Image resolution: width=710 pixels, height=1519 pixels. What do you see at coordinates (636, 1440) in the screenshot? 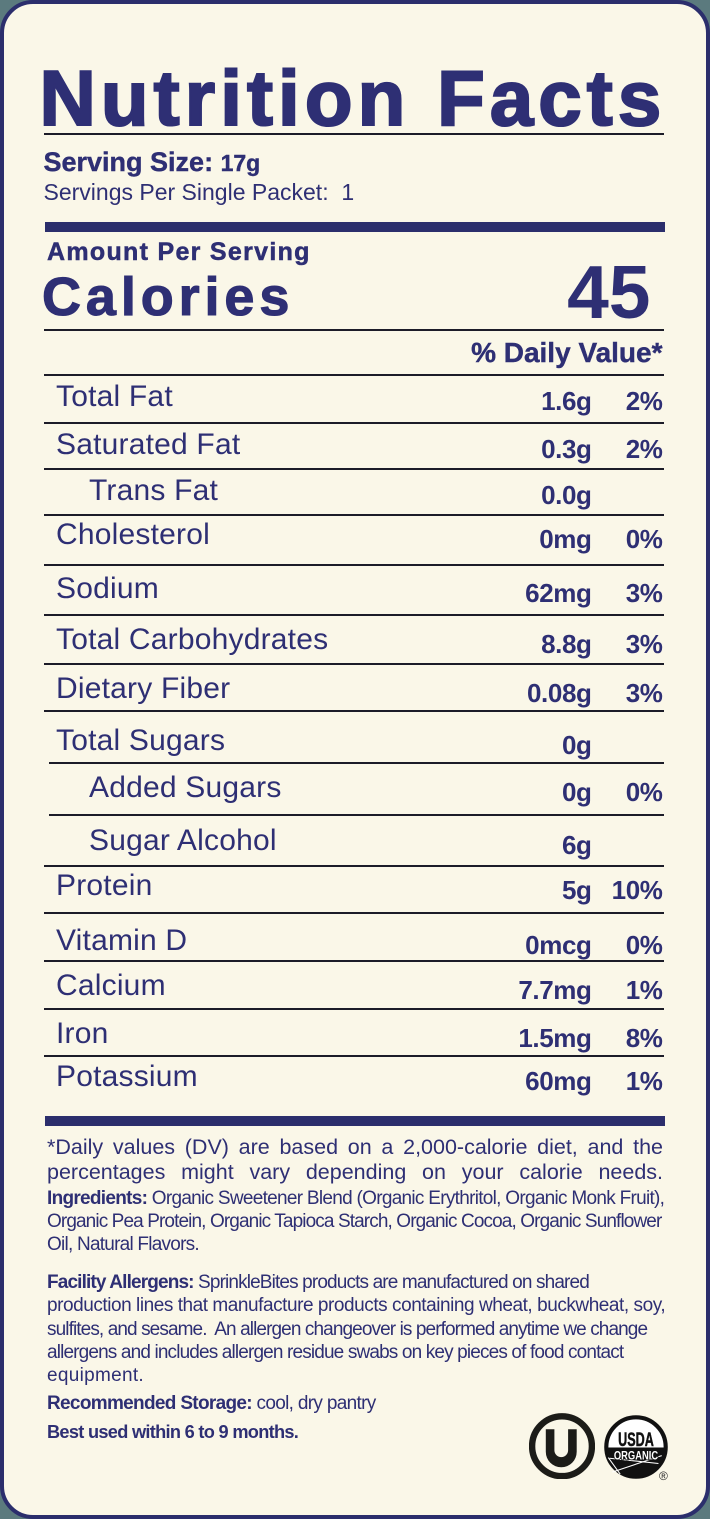
I see `svg-text: USDA` at bounding box center [636, 1440].